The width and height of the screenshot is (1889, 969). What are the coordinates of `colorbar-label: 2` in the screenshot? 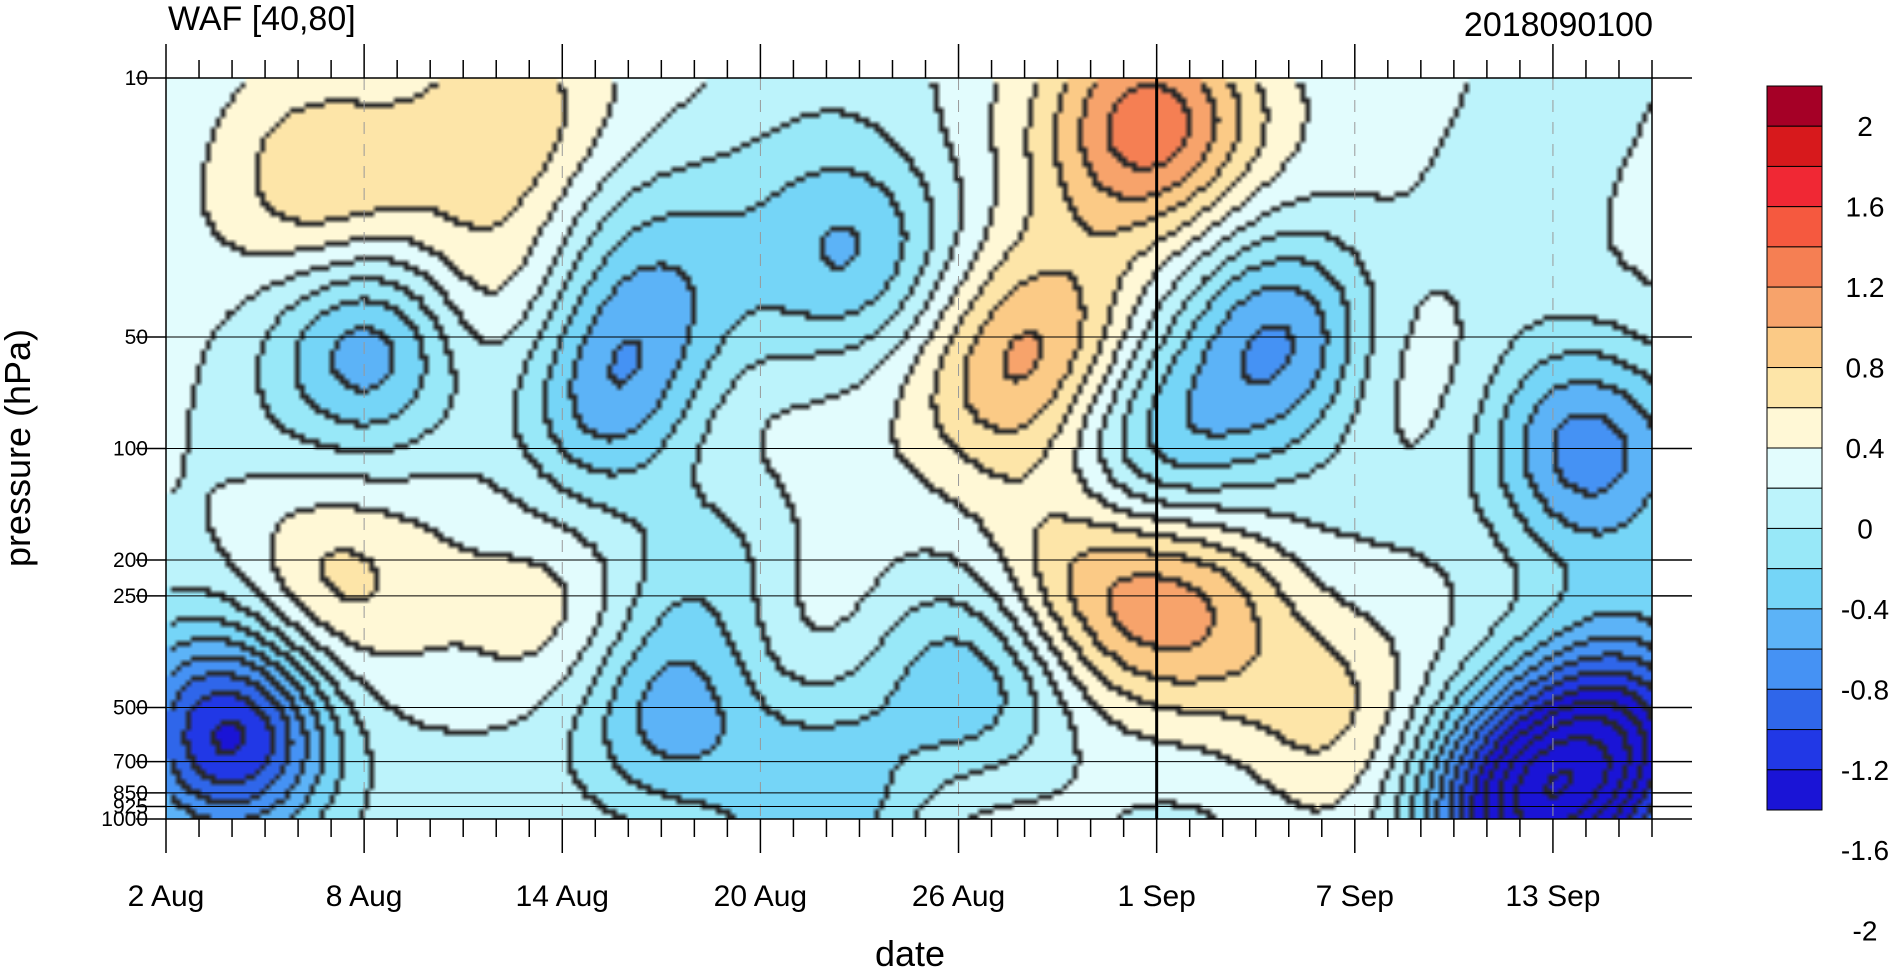 It's located at (1865, 126).